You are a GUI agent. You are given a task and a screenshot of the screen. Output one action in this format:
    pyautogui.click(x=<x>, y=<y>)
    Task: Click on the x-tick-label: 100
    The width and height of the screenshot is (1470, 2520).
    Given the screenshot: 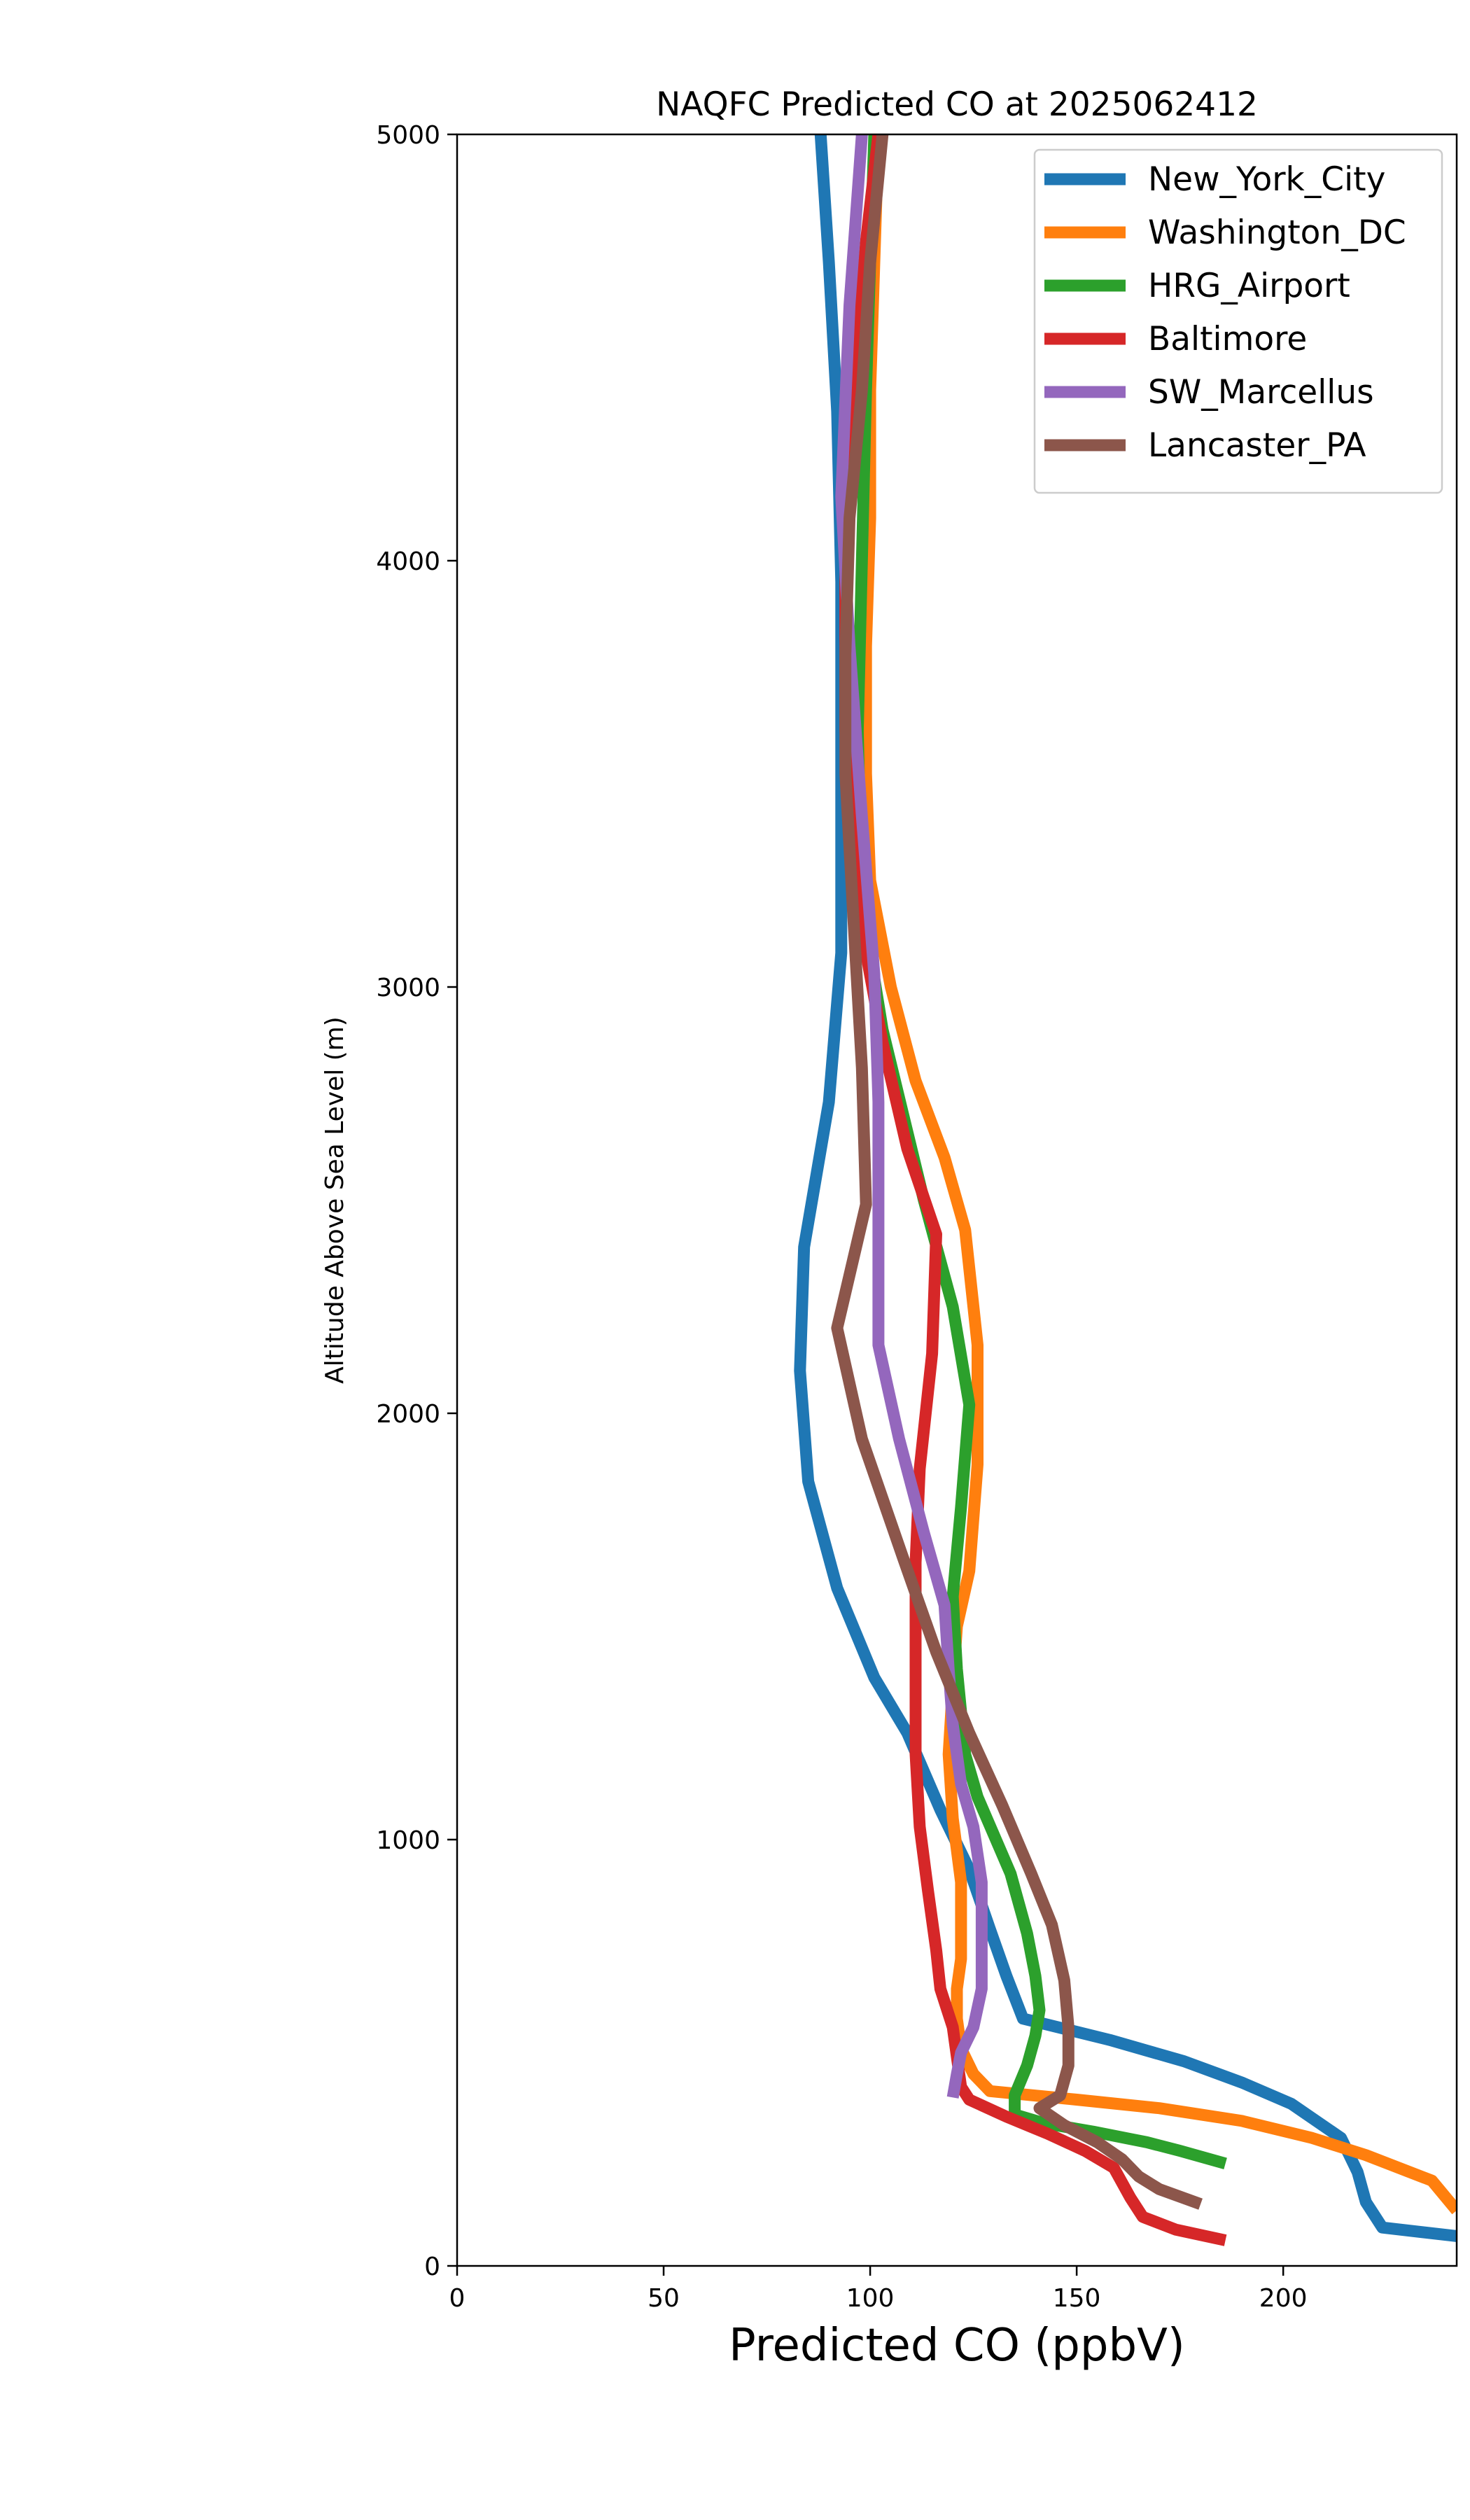 What is the action you would take?
    pyautogui.click(x=870, y=2298)
    